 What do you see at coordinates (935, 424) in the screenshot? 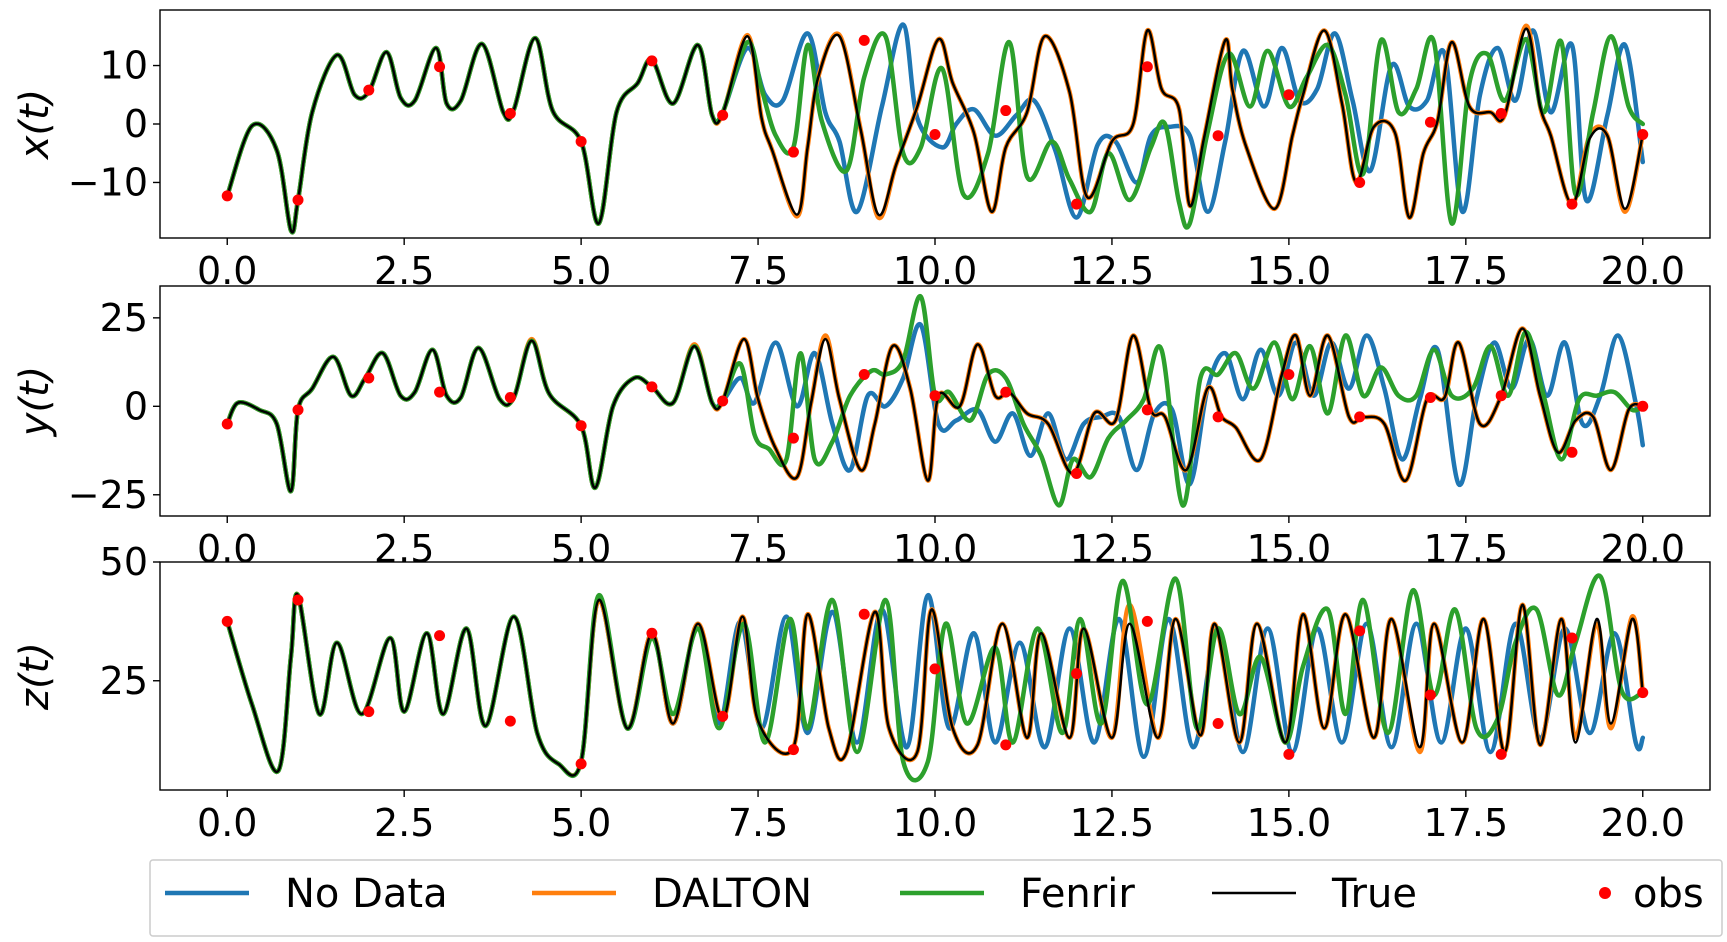
I see `obs-points` at bounding box center [935, 424].